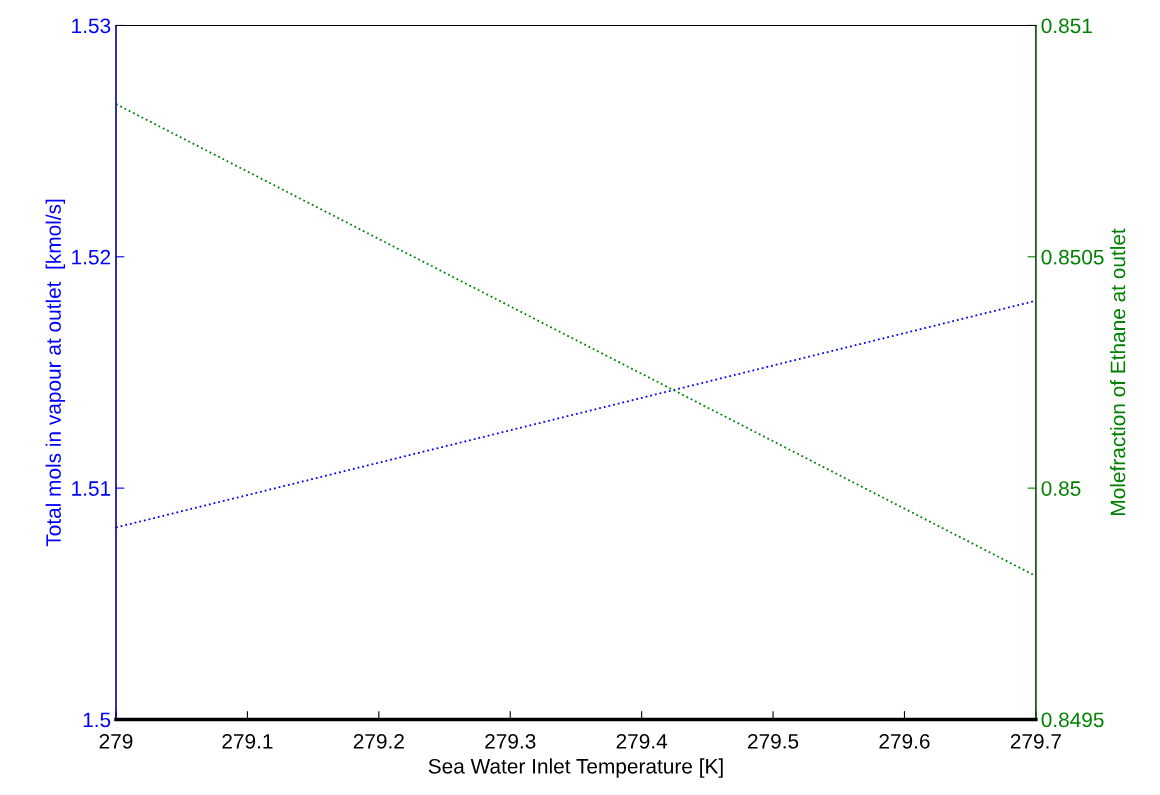 Image resolution: width=1160 pixels, height=795 pixels. I want to click on y-tick-label: 1.51, so click(91, 488).